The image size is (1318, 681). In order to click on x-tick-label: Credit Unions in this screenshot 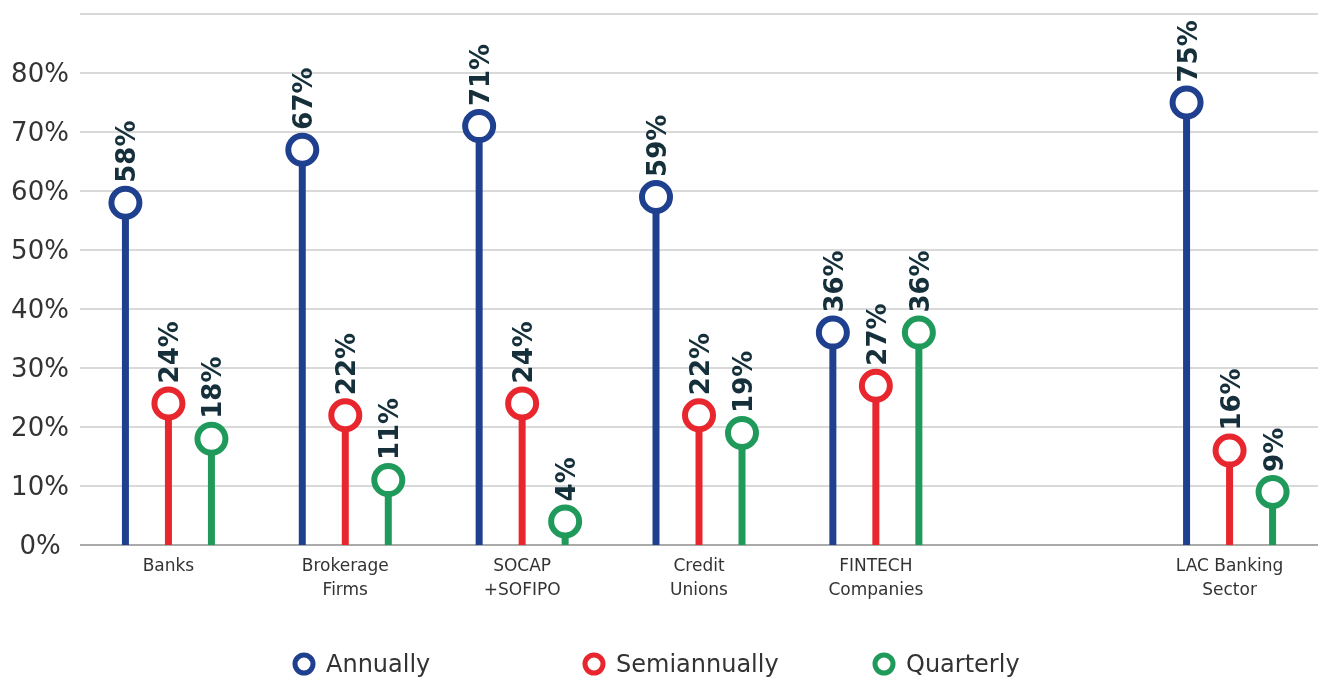, I will do `click(699, 577)`.